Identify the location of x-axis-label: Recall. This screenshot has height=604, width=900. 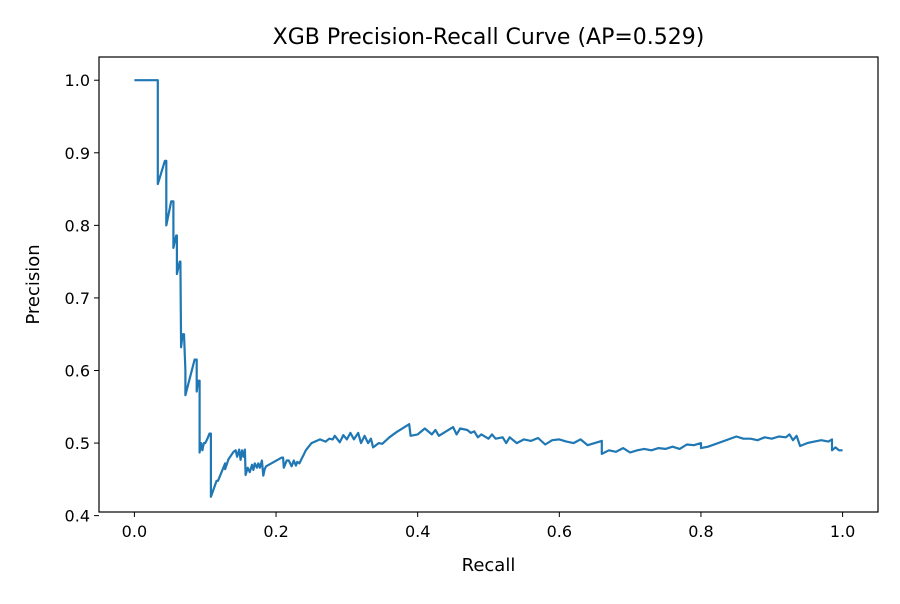
(489, 565).